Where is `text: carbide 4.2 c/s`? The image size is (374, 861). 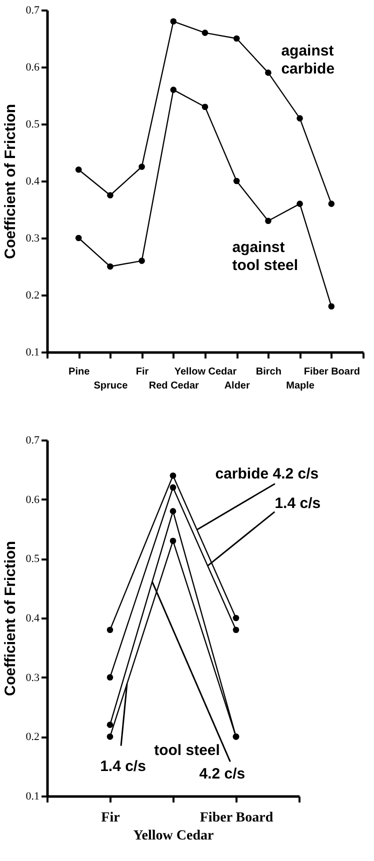 text: carbide 4.2 c/s is located at coordinates (267, 474).